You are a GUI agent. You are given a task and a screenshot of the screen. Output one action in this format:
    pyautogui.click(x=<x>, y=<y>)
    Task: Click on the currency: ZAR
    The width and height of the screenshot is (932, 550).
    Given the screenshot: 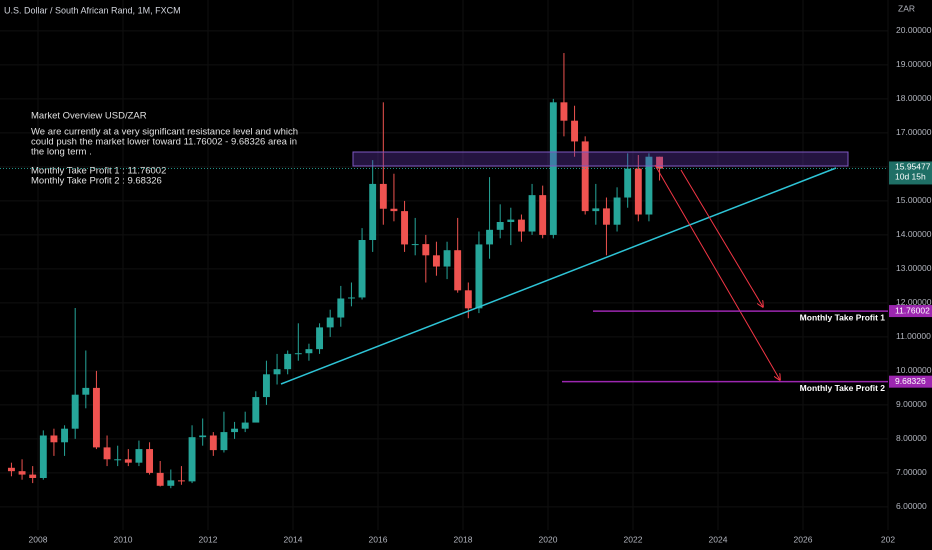 What is the action you would take?
    pyautogui.click(x=906, y=8)
    